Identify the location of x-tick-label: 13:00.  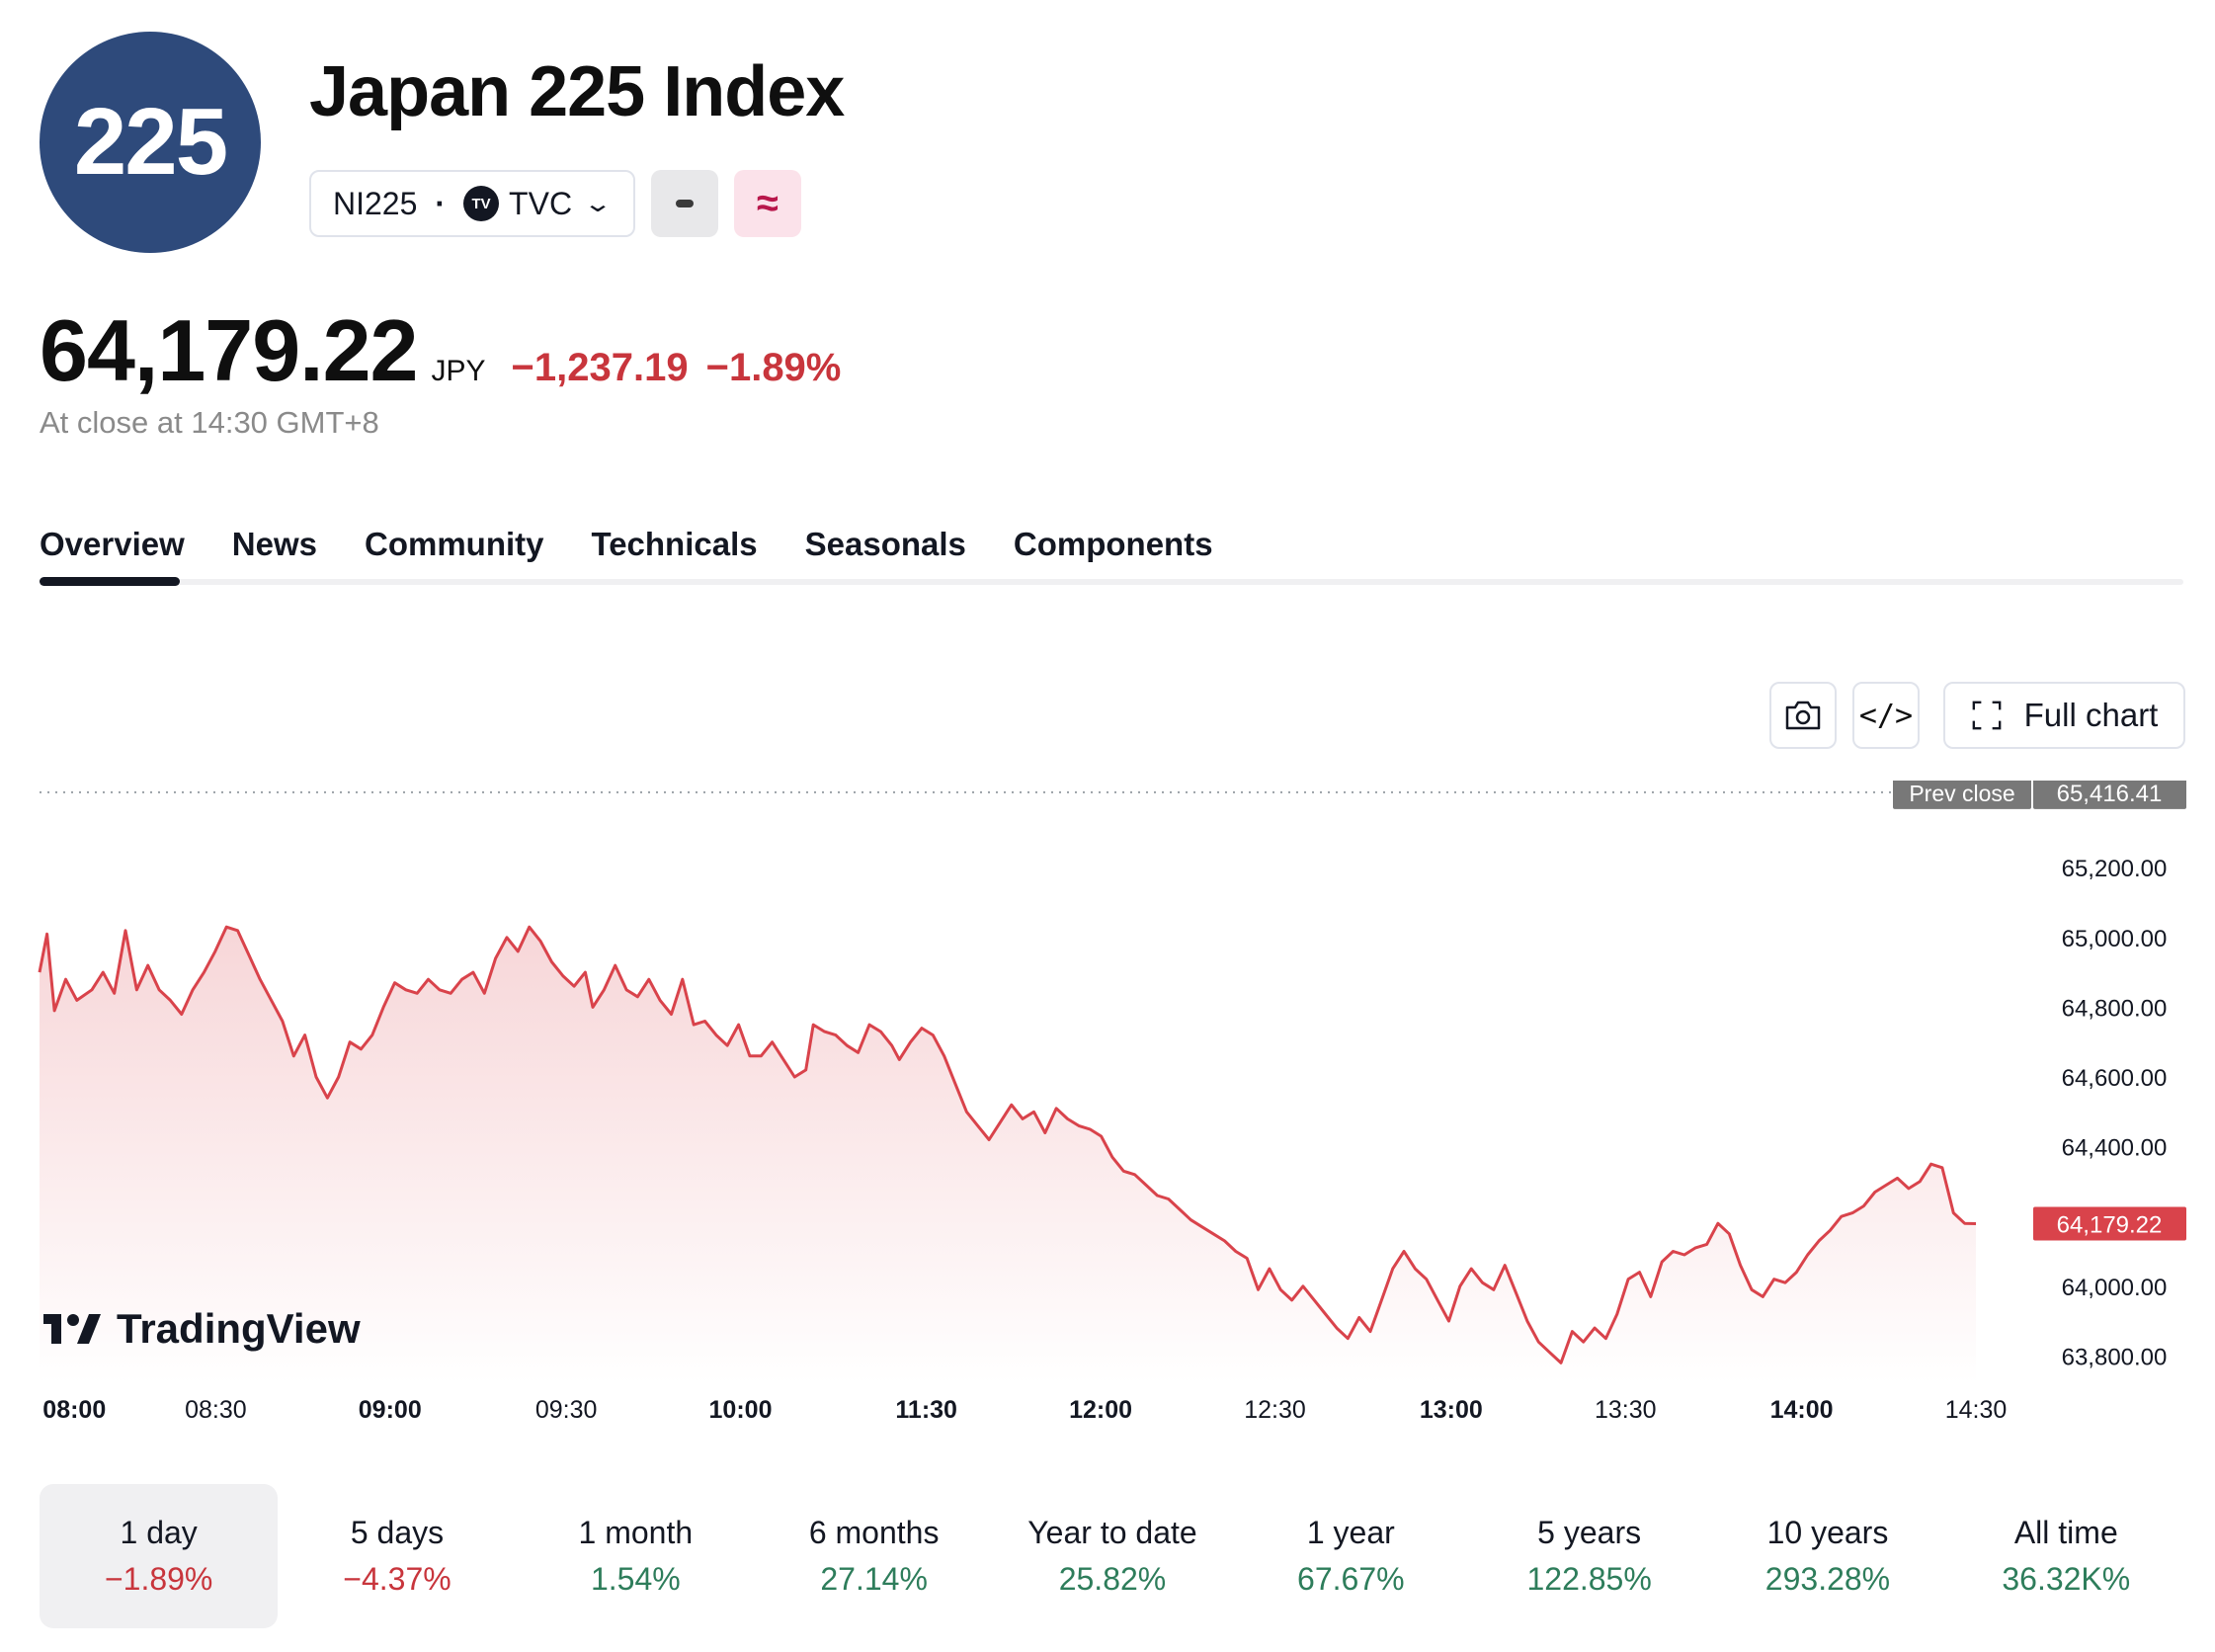
(1451, 1410).